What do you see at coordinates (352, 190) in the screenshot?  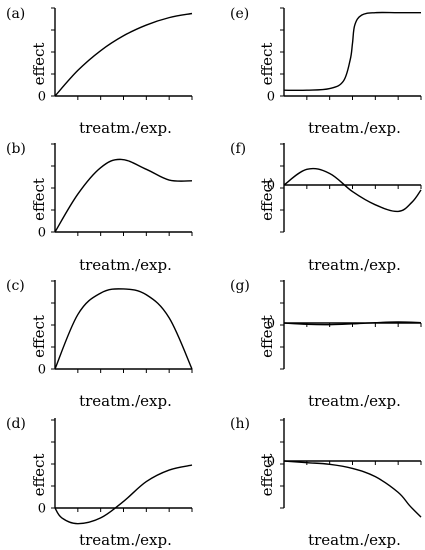 I see `series-line-f` at bounding box center [352, 190].